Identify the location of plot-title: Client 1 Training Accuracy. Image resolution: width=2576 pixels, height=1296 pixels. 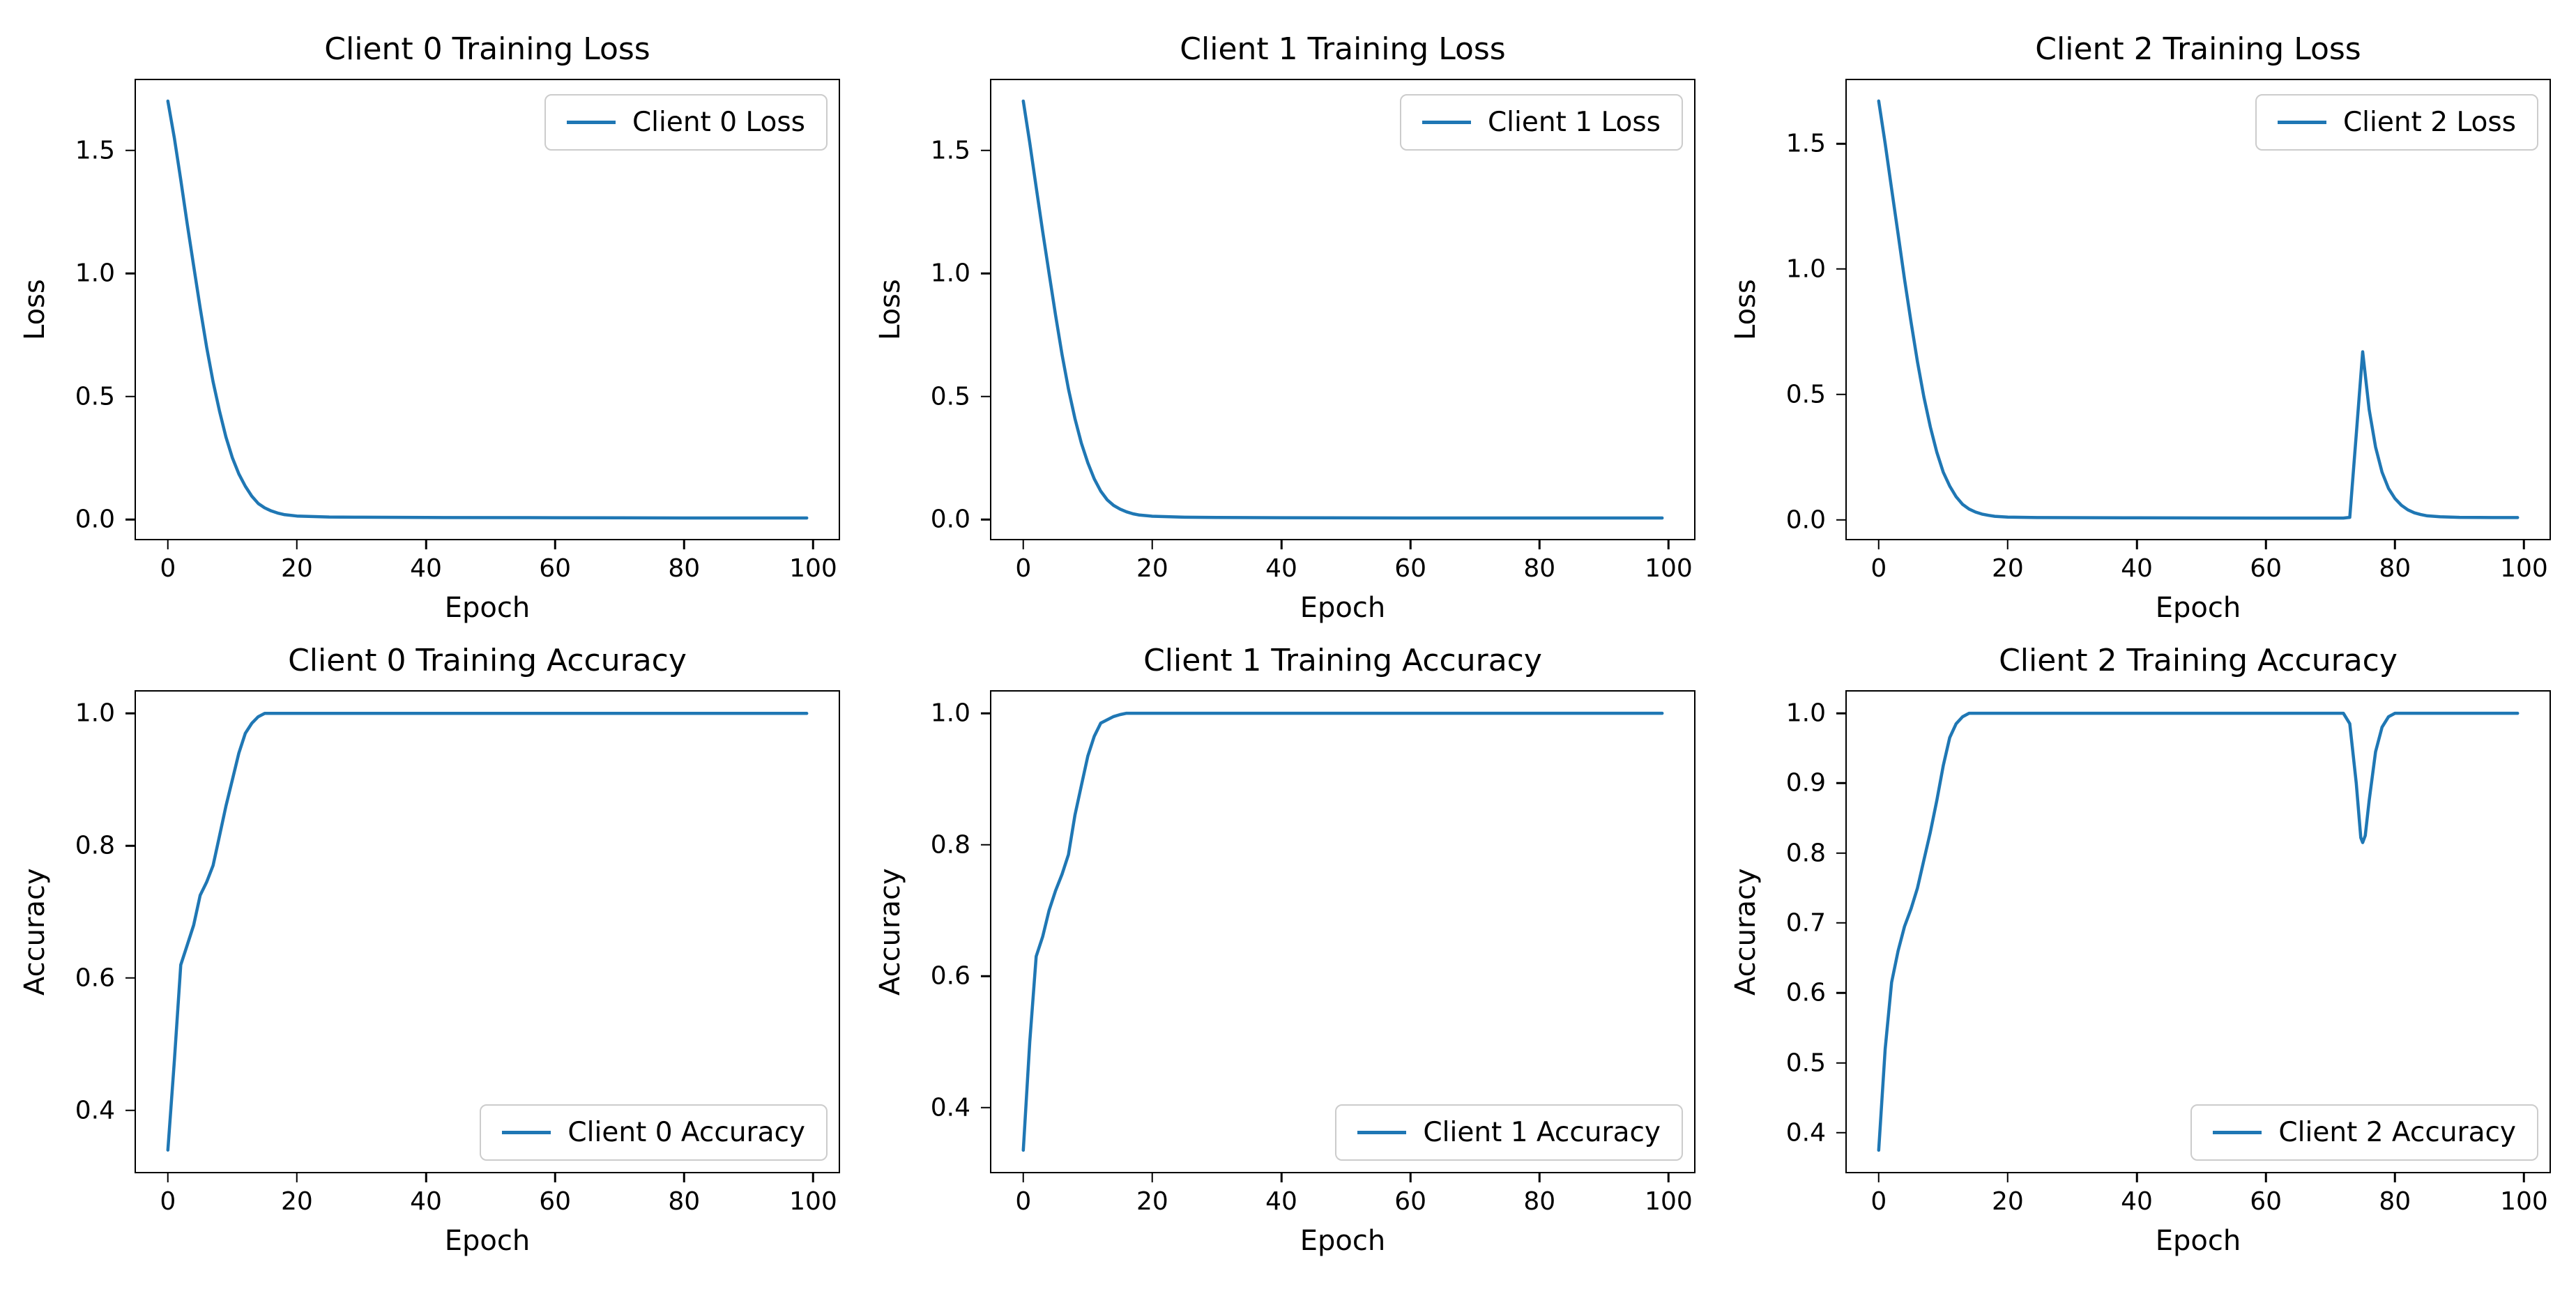
(1343, 660).